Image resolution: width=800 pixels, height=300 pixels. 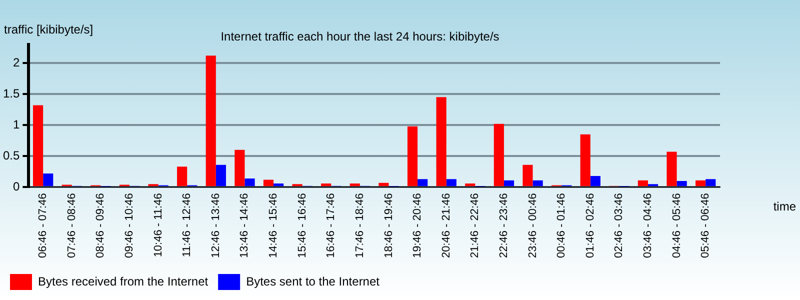 I want to click on x-tick-label: 10:46 - 11:46, so click(x=158, y=225).